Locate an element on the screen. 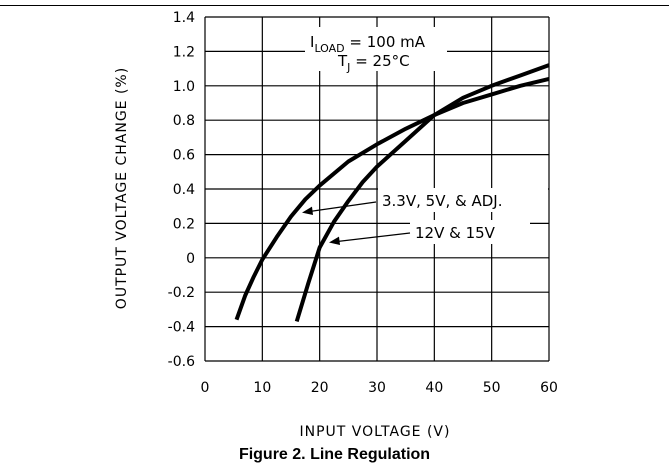 This screenshot has width=669, height=474. y-tick-label: -0.2 is located at coordinates (181, 293).